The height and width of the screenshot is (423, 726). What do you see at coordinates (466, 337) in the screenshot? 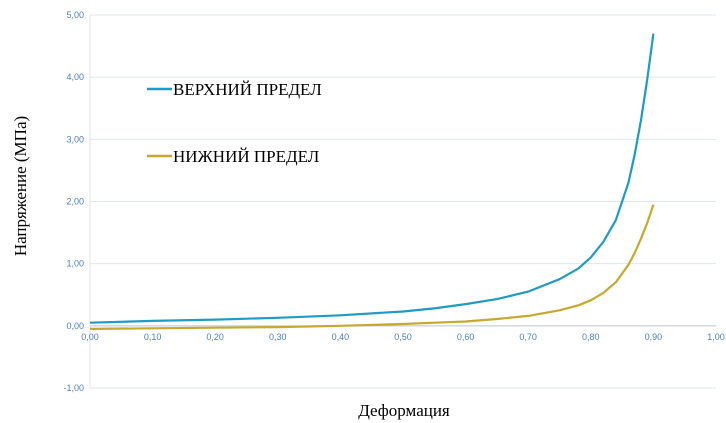
I see `x-tick-label: 0,60` at bounding box center [466, 337].